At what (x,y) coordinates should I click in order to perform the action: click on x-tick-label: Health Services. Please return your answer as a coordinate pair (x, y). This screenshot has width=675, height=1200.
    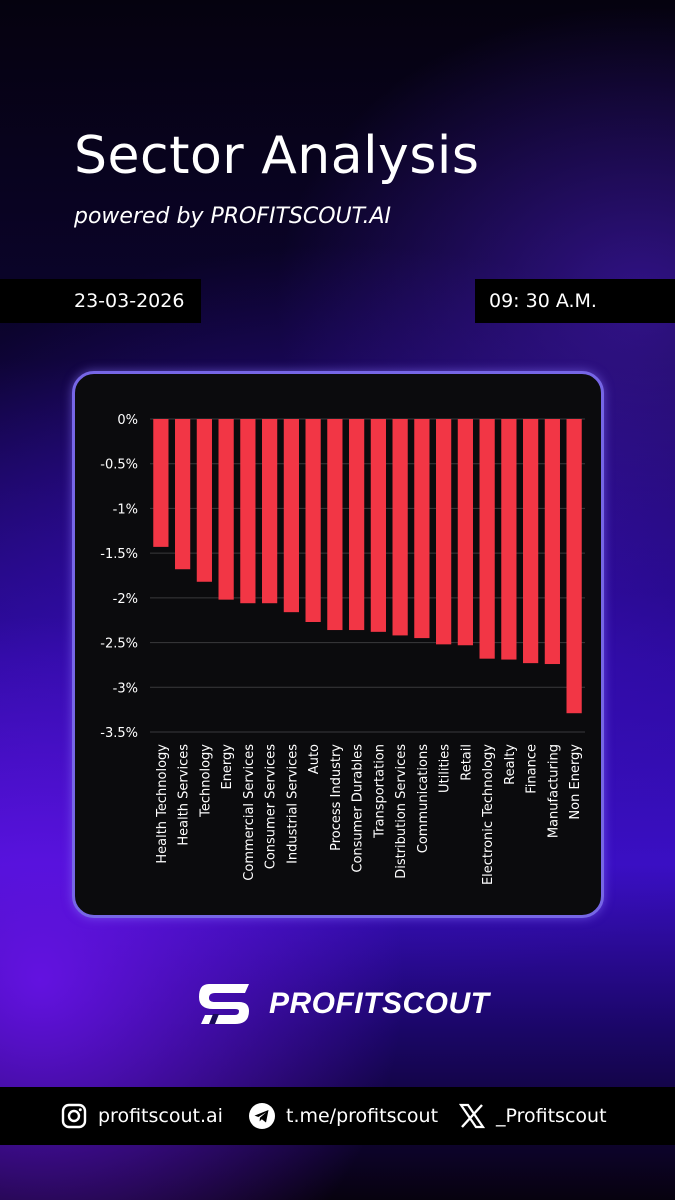
    Looking at the image, I should click on (184, 795).